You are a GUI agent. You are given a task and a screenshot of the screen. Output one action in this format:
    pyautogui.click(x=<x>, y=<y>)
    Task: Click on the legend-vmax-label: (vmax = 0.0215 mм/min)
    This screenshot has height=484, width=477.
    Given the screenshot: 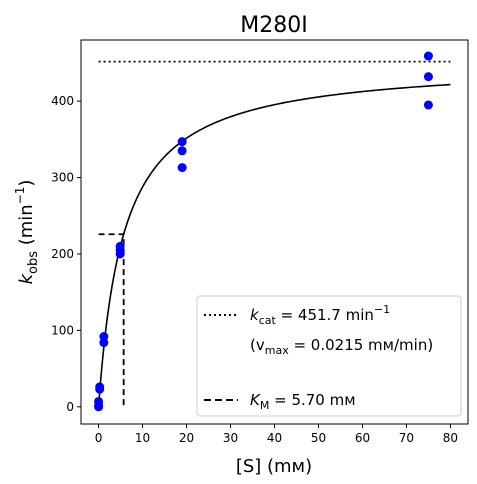 What is the action you would take?
    pyautogui.click(x=341, y=346)
    